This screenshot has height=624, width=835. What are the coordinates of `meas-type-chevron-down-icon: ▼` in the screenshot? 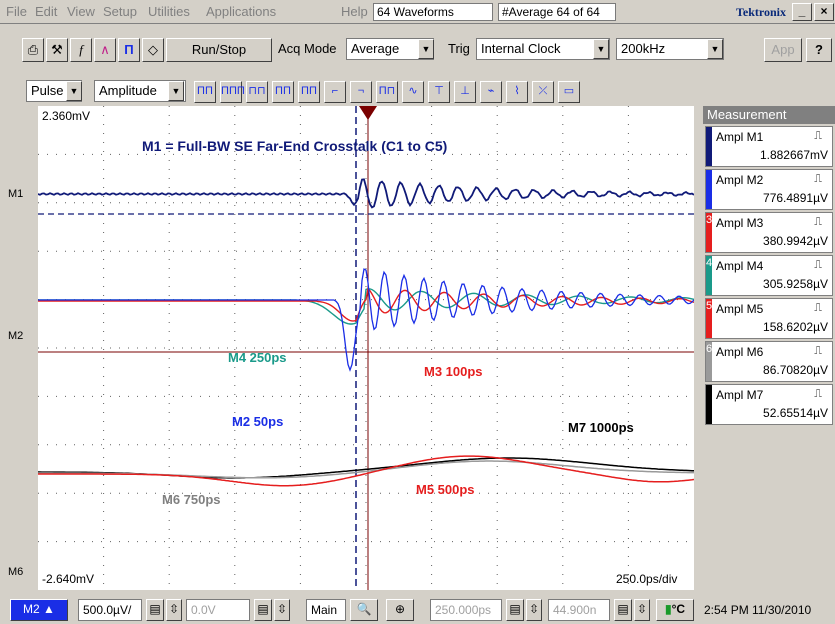 It's located at (74, 91).